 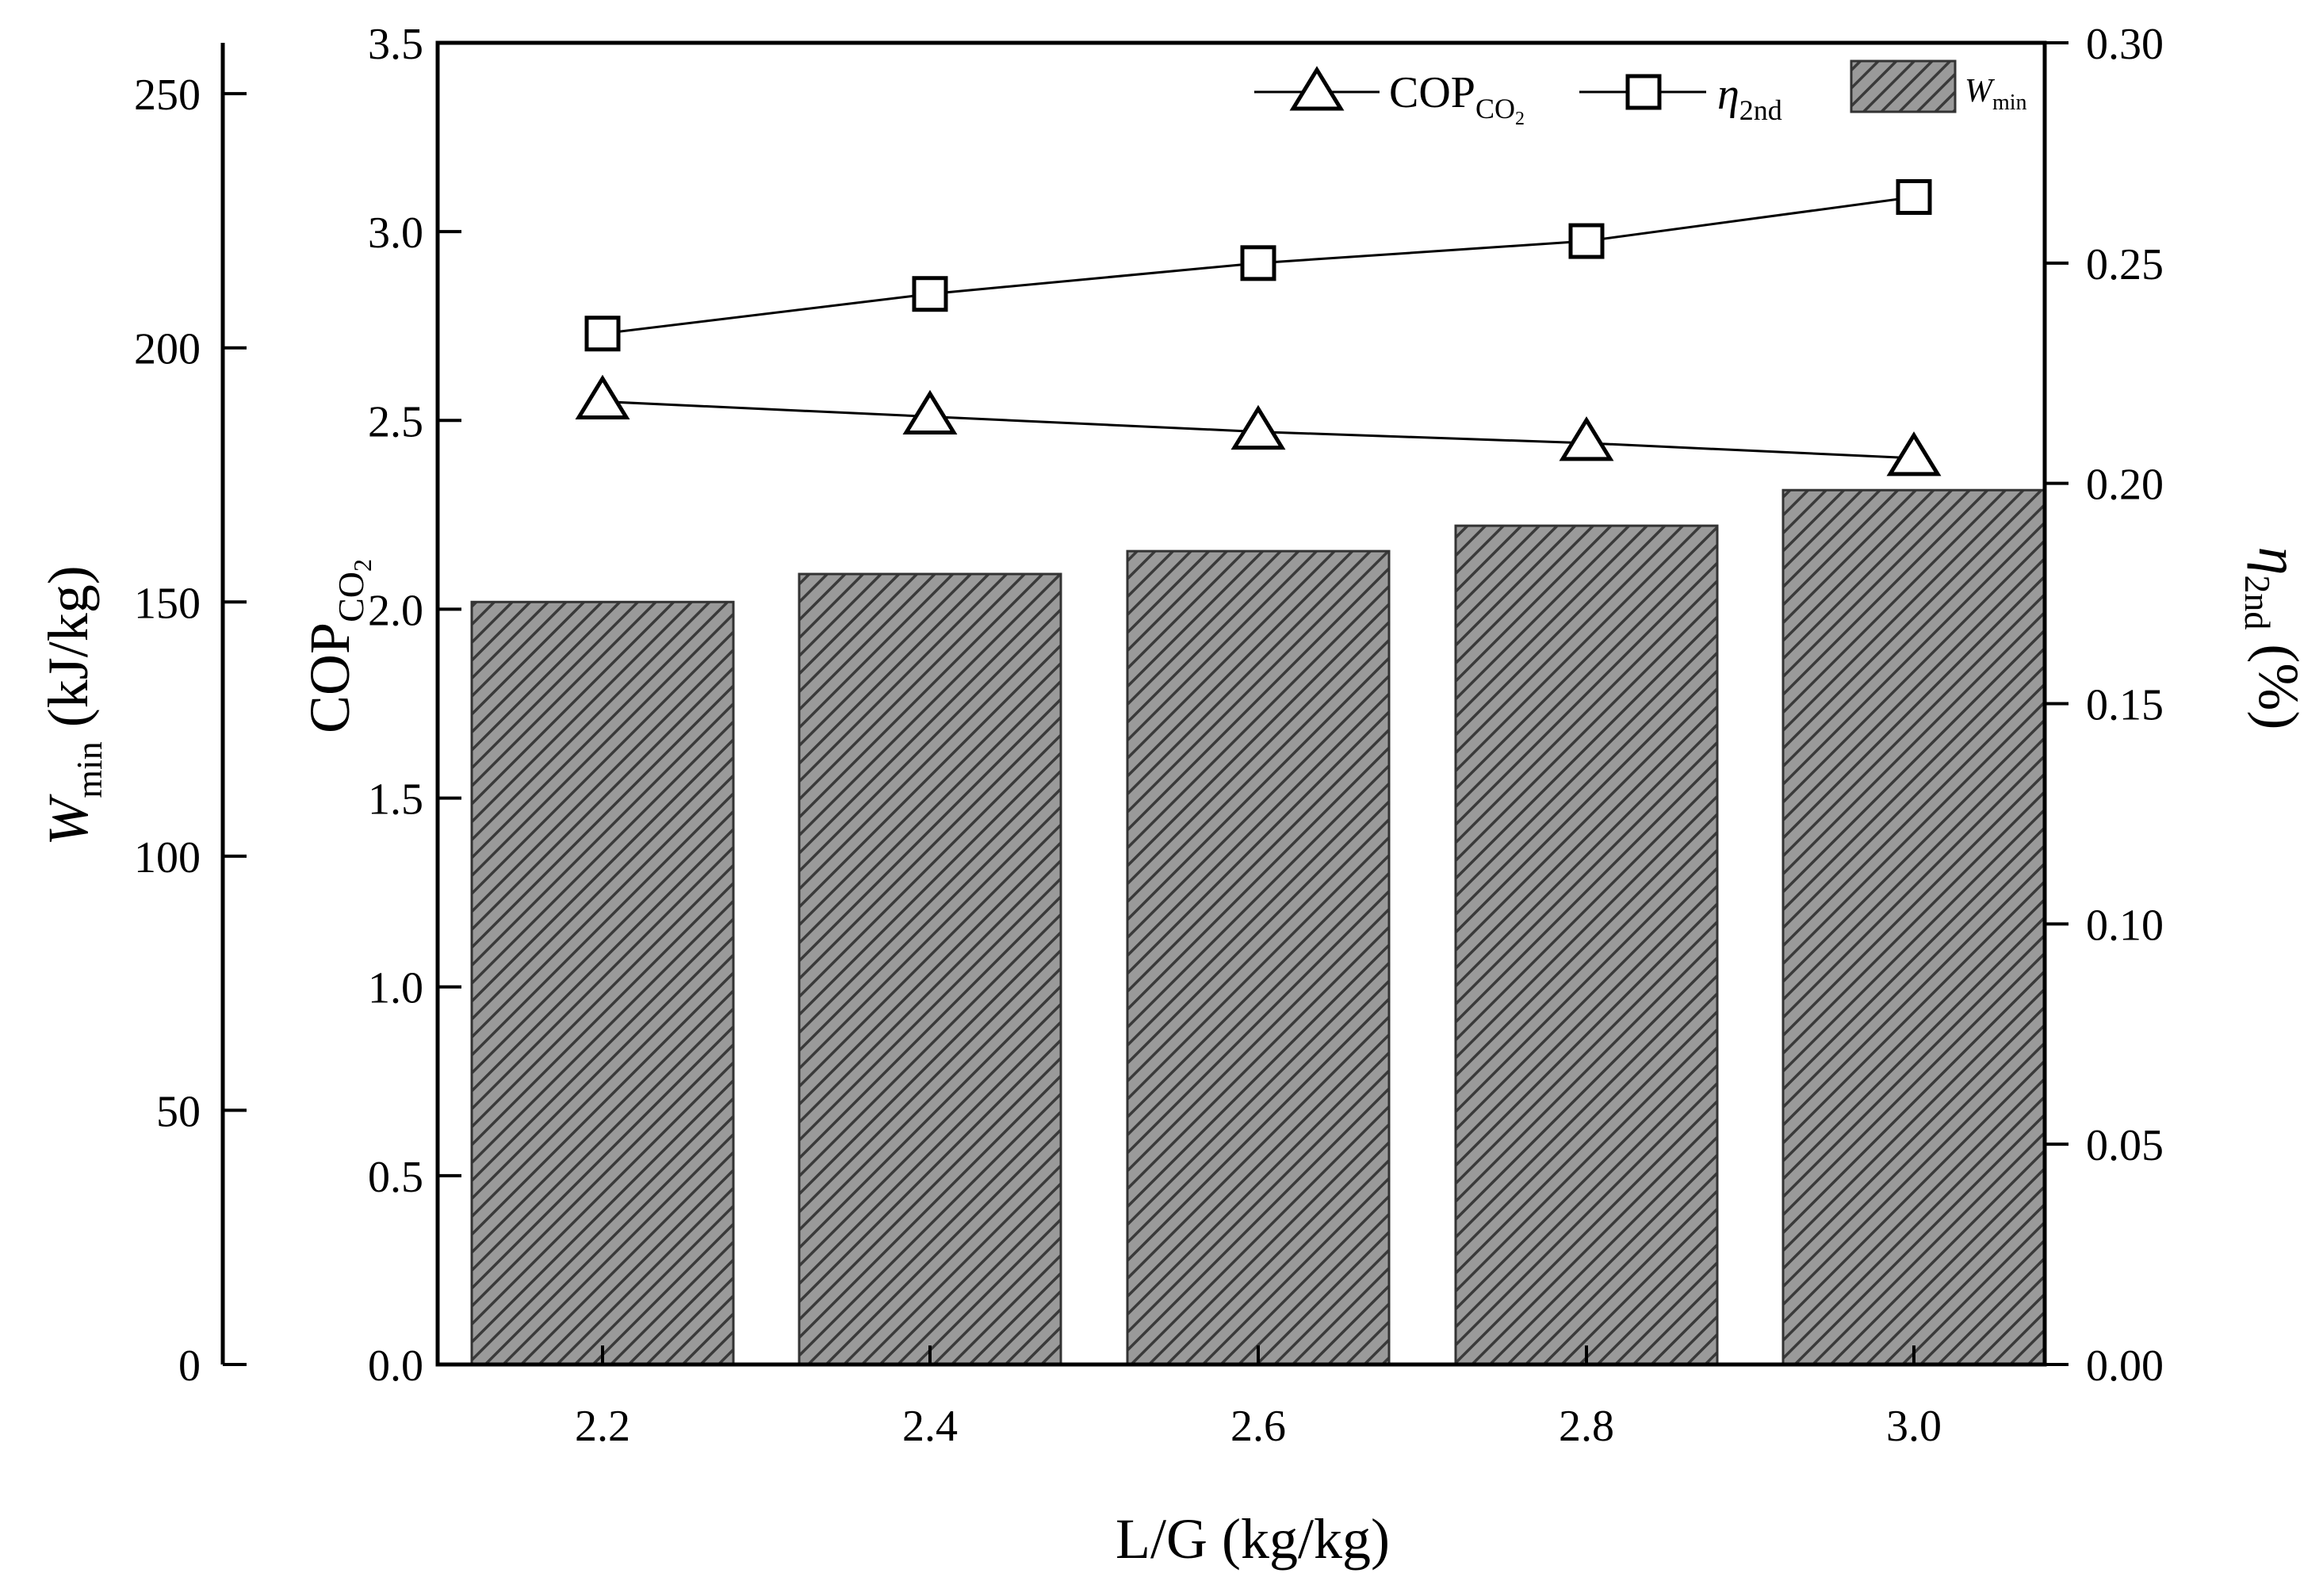 What do you see at coordinates (1317, 88) in the screenshot?
I see `legend-marker-triangle` at bounding box center [1317, 88].